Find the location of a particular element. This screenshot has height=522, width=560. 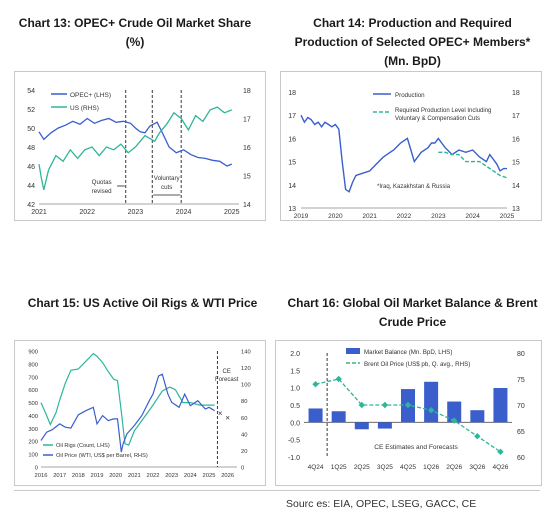

chart14-xtick: 2020 is located at coordinates (335, 216).